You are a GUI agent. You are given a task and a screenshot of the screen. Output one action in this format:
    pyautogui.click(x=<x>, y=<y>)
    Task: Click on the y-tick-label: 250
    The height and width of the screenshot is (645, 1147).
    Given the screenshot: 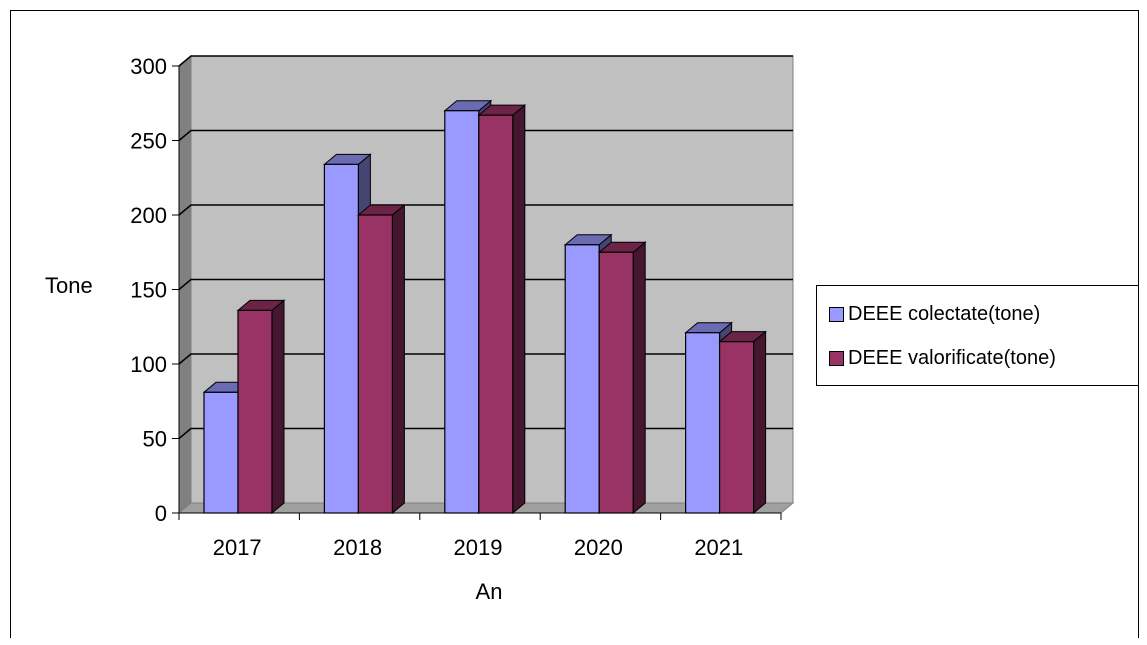 What is the action you would take?
    pyautogui.click(x=148, y=141)
    